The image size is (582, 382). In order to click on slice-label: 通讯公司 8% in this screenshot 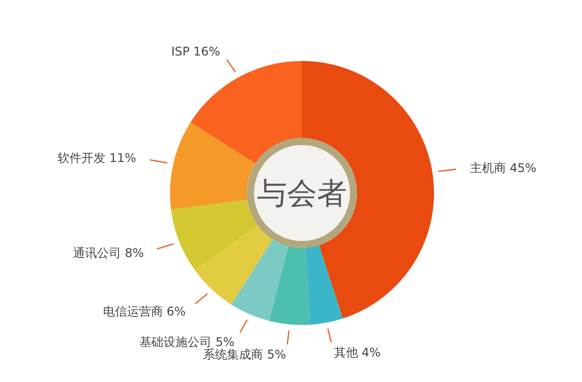, I will do `click(108, 253)`.